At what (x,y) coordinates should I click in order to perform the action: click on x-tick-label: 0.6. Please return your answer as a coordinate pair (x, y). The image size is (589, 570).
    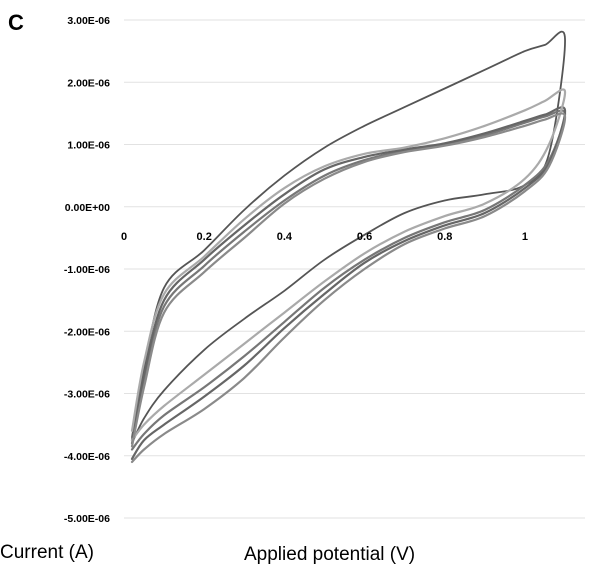
    Looking at the image, I should click on (364, 237).